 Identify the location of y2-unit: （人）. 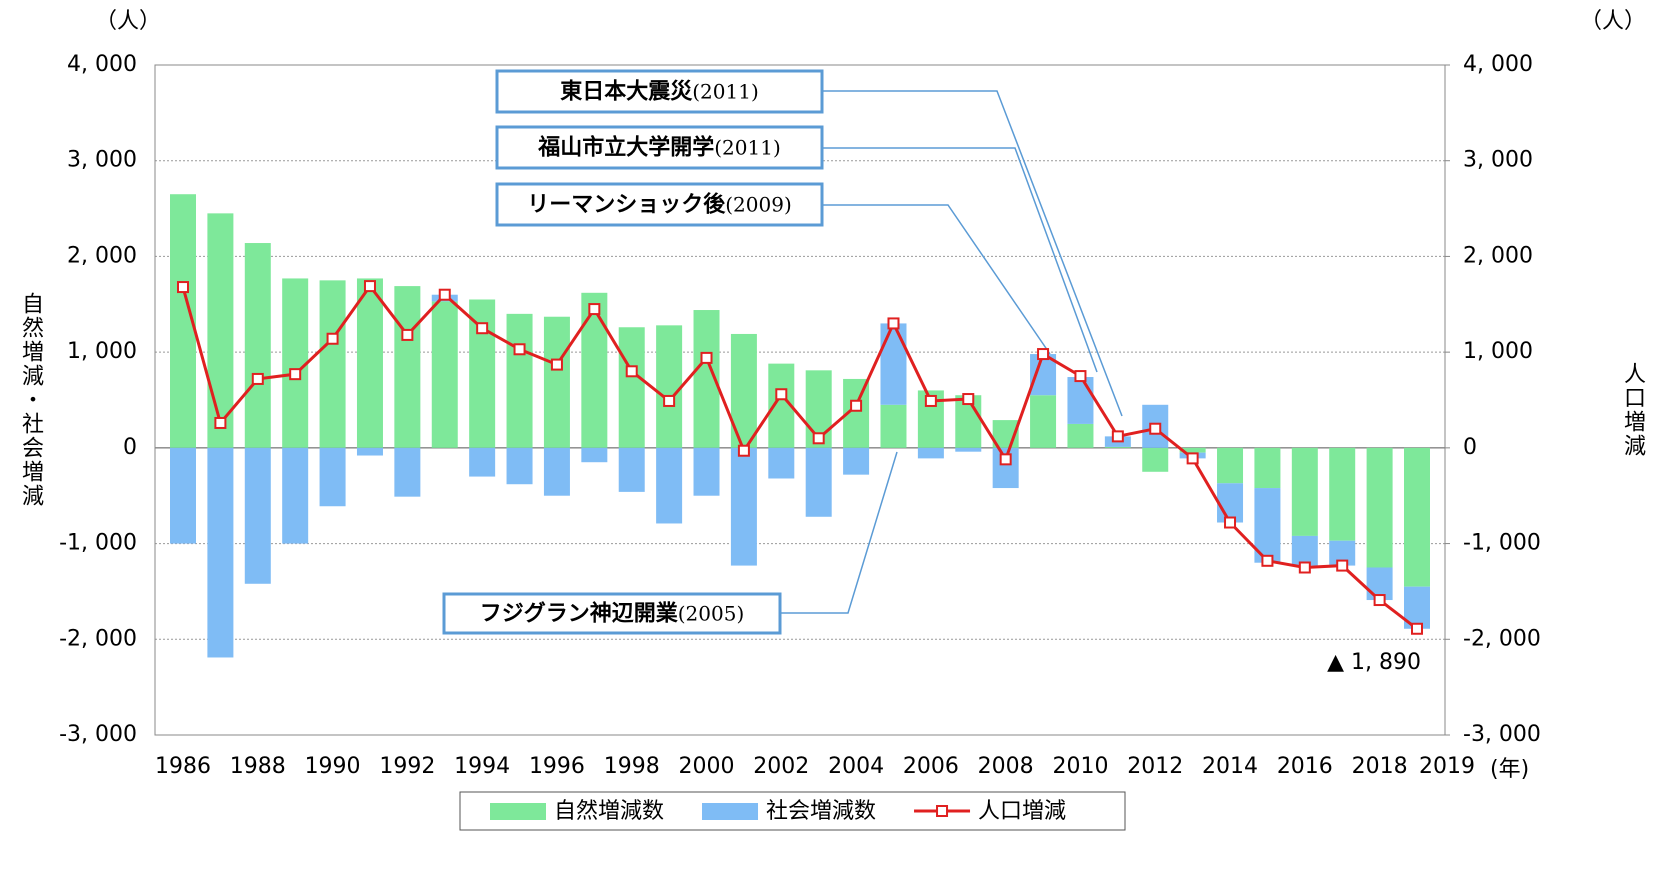
(1613, 21).